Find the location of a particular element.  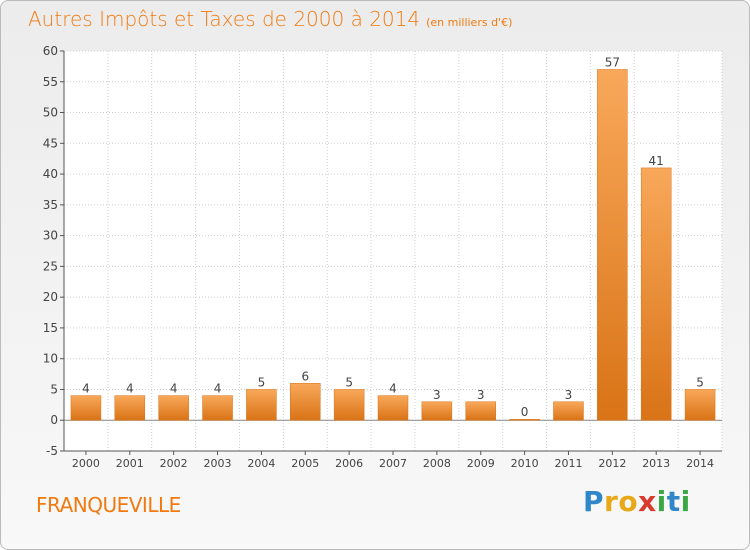

logo-letter: o is located at coordinates (628, 501).